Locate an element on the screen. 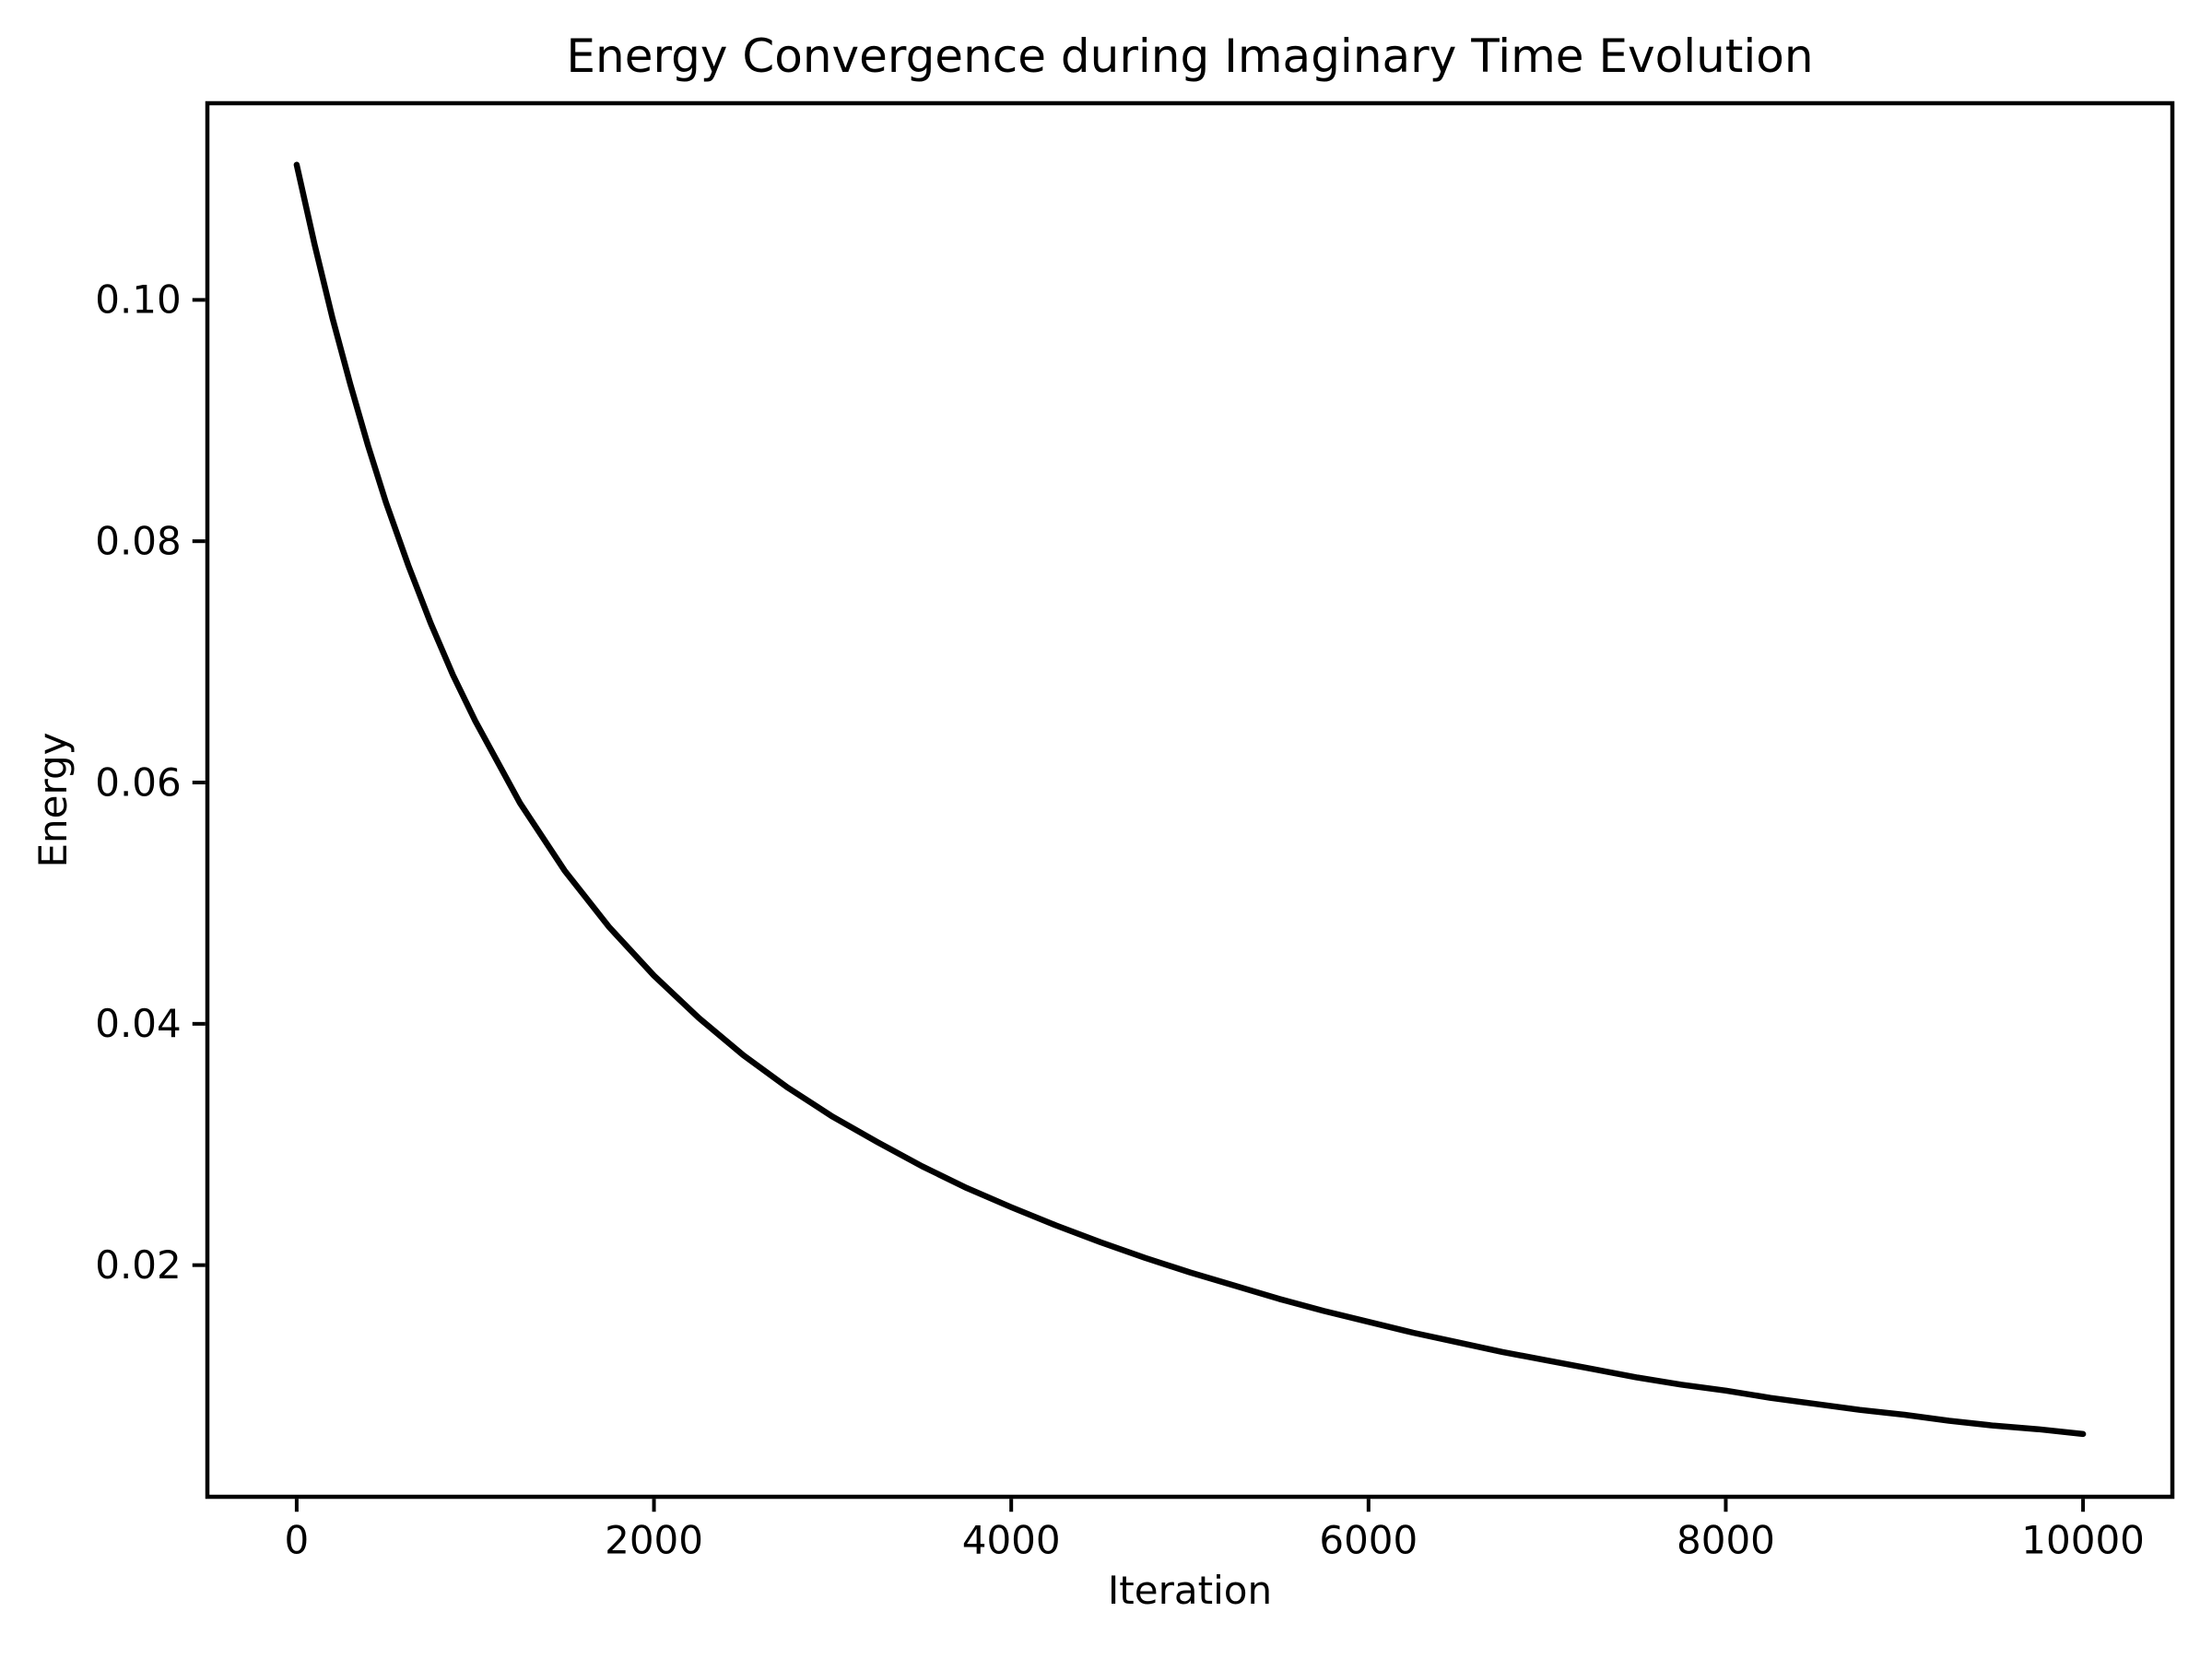 This screenshot has height=1659, width=2212. x-tick-label: 6000 is located at coordinates (1368, 1539).